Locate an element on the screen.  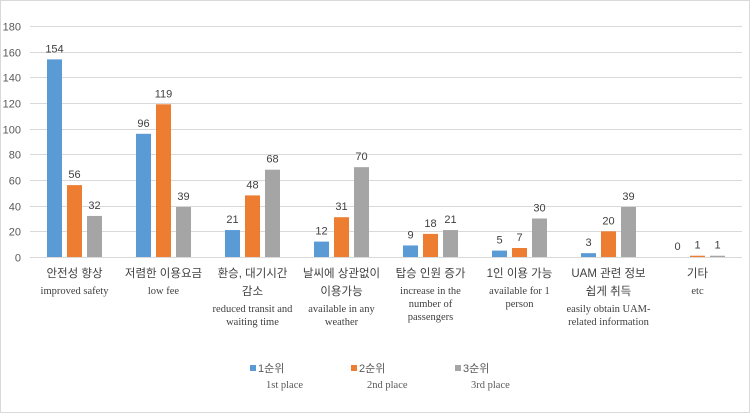
category-label-ko: 저렴한 이용요금 is located at coordinates (163, 273).